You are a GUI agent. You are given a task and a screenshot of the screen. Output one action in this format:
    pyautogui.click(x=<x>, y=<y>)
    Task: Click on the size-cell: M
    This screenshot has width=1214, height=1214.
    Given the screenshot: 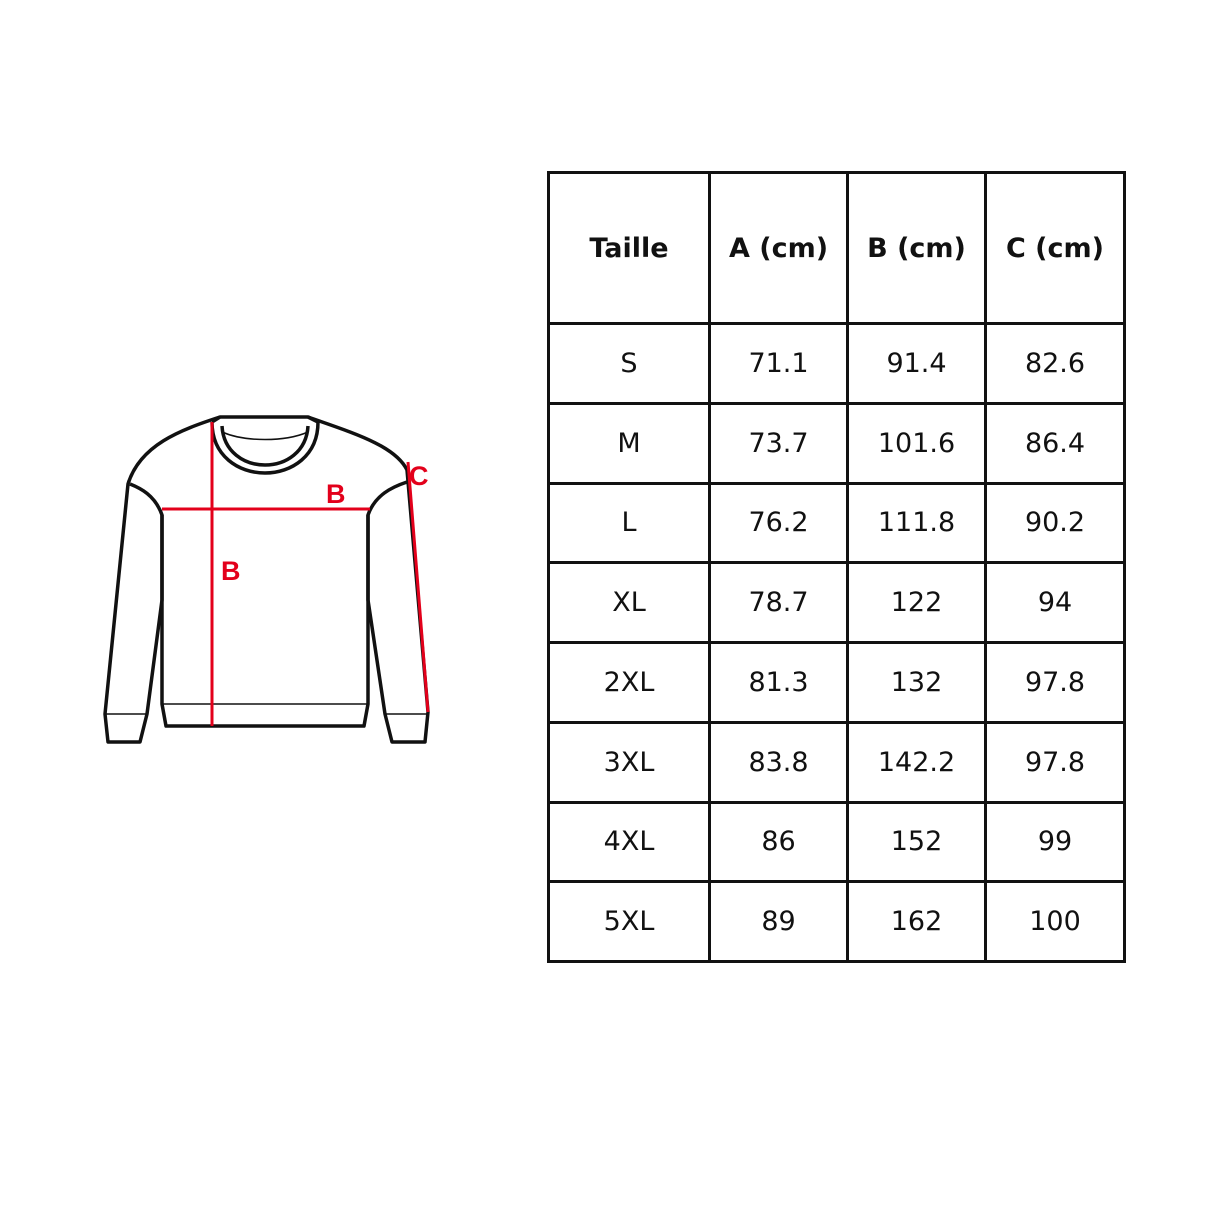 What is the action you would take?
    pyautogui.click(x=629, y=443)
    